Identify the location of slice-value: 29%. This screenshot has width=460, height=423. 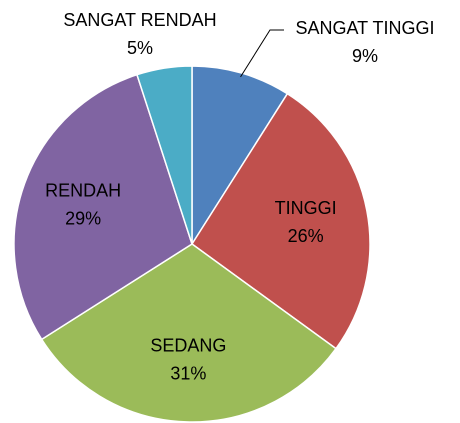
(83, 219).